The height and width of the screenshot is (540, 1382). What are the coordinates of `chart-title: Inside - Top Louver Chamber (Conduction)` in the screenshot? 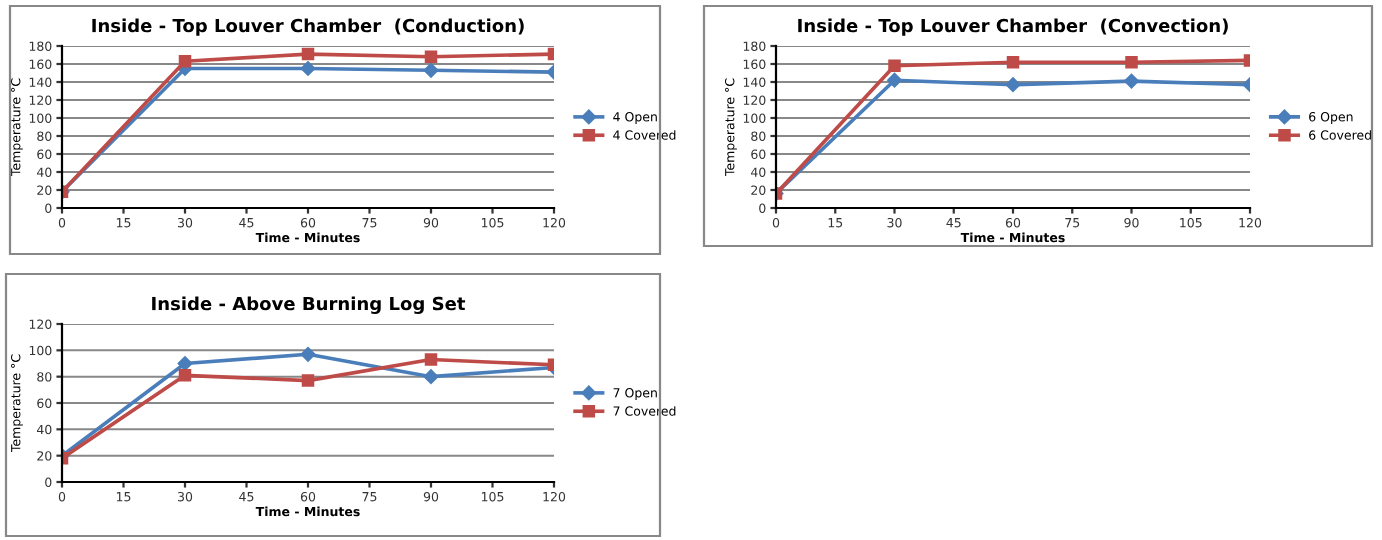 It's located at (308, 27).